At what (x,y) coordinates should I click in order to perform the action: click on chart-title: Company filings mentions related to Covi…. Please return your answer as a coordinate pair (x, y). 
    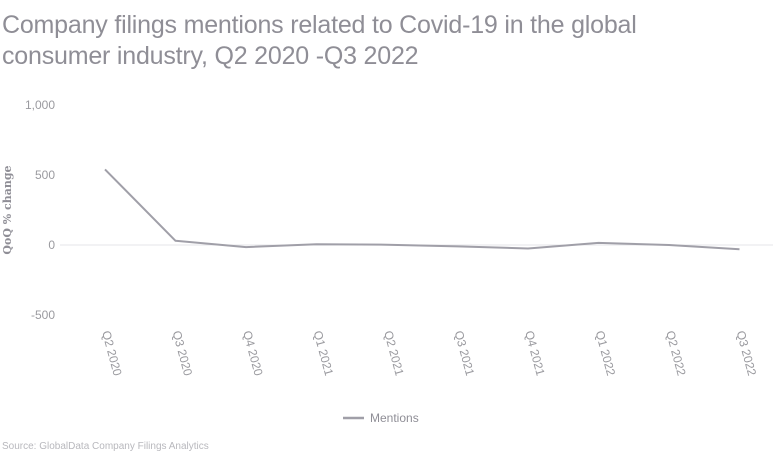
    Looking at the image, I should click on (319, 40).